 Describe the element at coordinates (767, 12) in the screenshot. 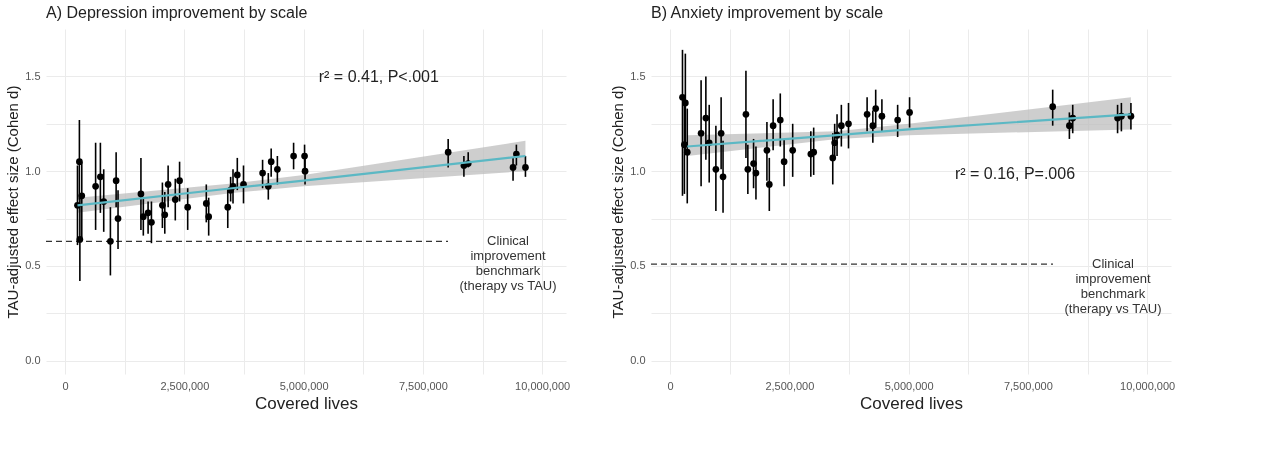

I see `chart-title: B) Anxiety improvement by scale` at that location.